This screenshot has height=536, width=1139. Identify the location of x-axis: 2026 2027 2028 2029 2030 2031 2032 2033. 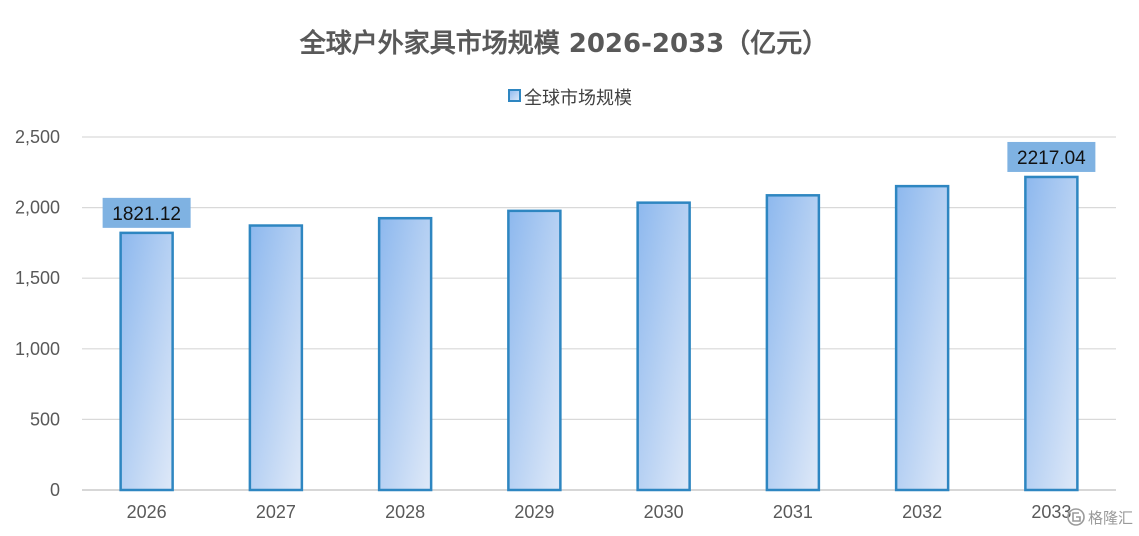
(599, 512).